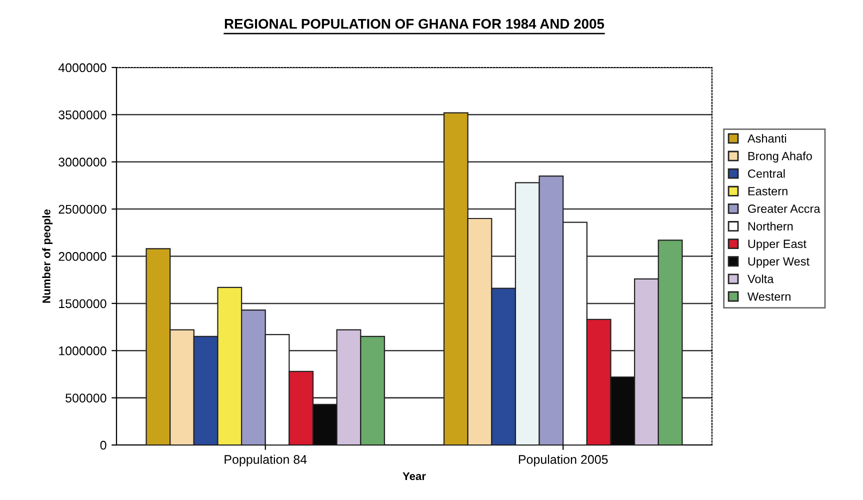 The height and width of the screenshot is (500, 863). I want to click on y-tick-label: 1500000, so click(82, 303).